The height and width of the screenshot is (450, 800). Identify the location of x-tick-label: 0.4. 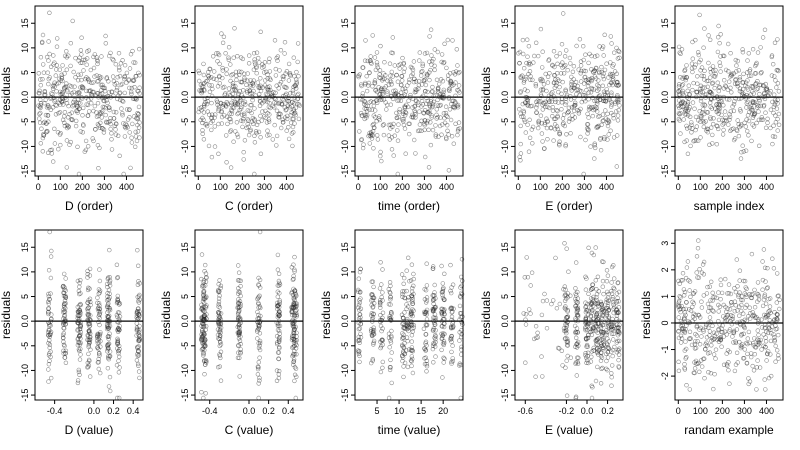
(133, 411).